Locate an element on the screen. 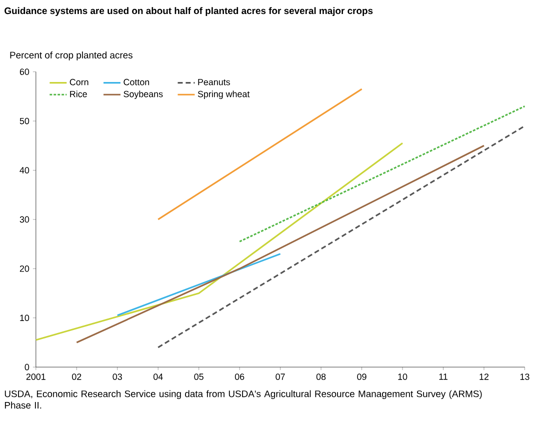  legend-label: Cotton is located at coordinates (137, 82).